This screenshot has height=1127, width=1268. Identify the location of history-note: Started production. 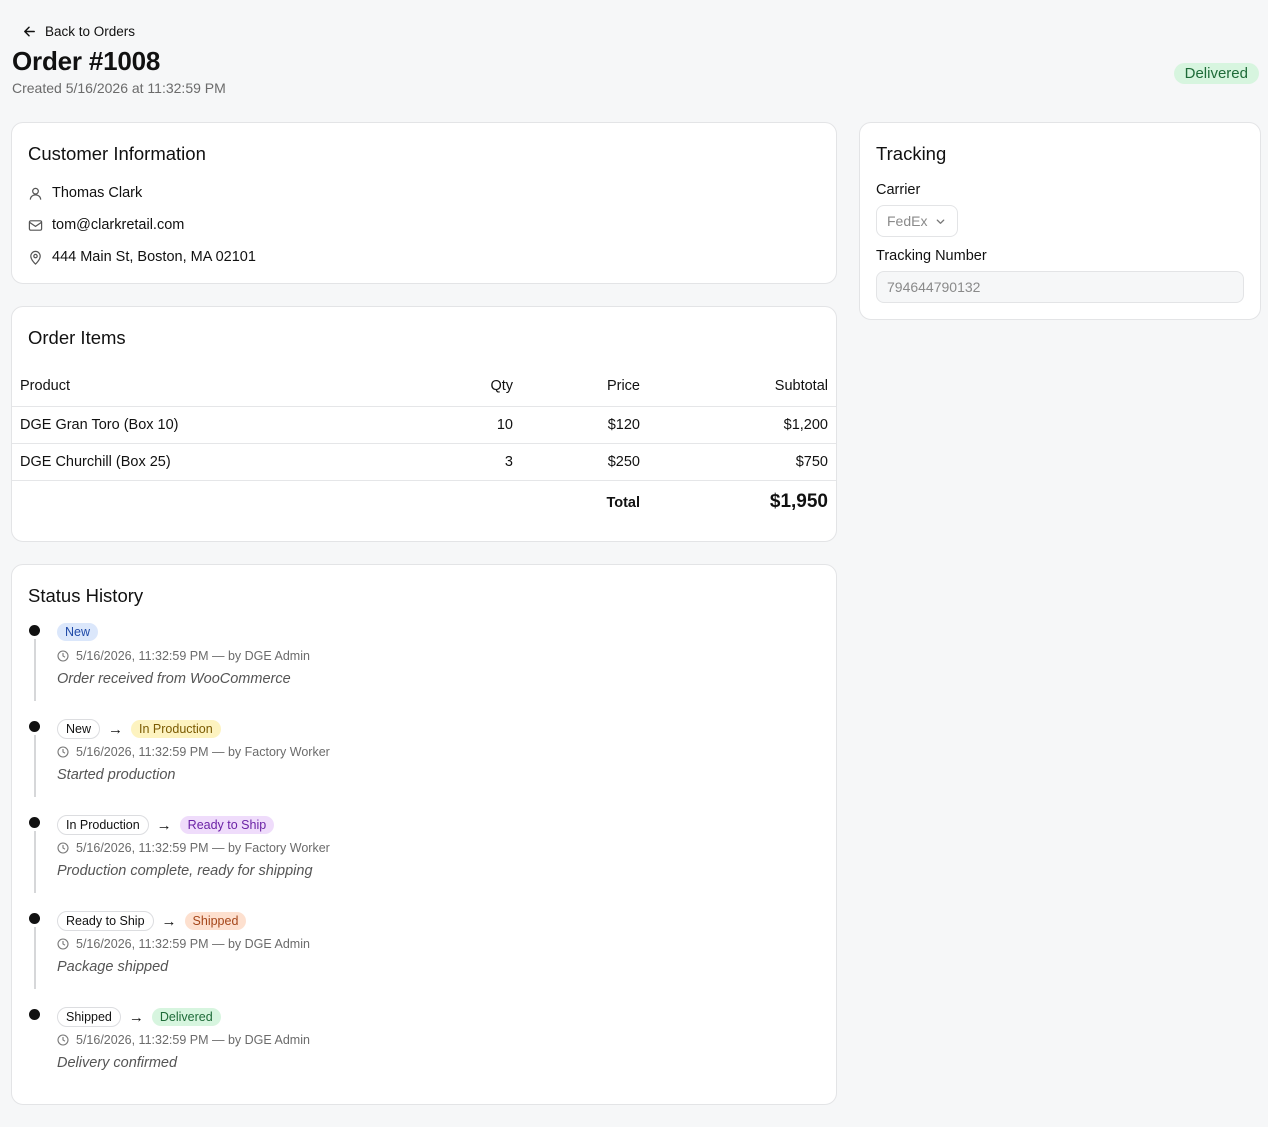
(116, 775).